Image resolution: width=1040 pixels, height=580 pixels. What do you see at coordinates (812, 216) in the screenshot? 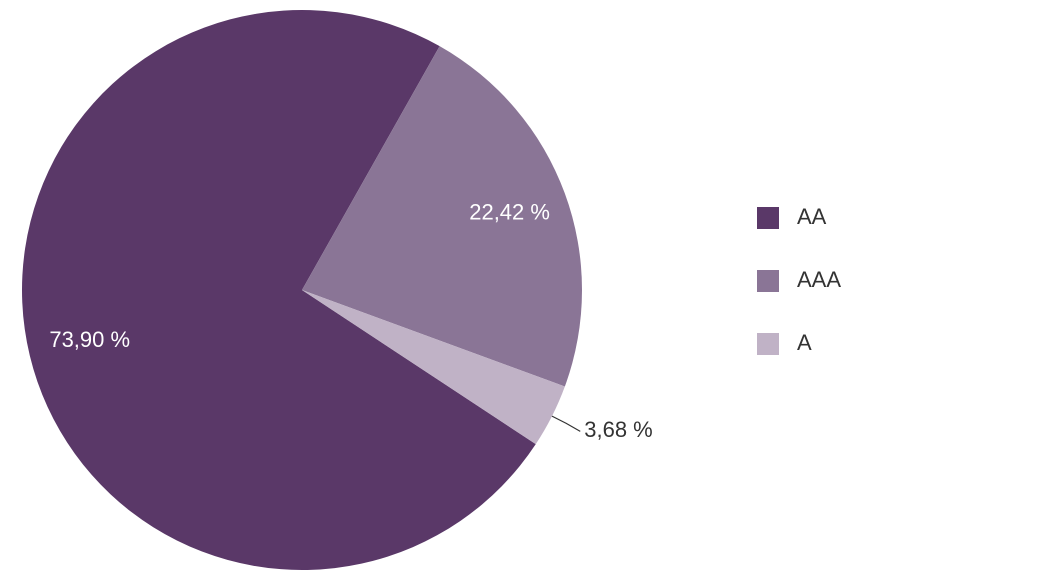
I see `legend-label: AA` at bounding box center [812, 216].